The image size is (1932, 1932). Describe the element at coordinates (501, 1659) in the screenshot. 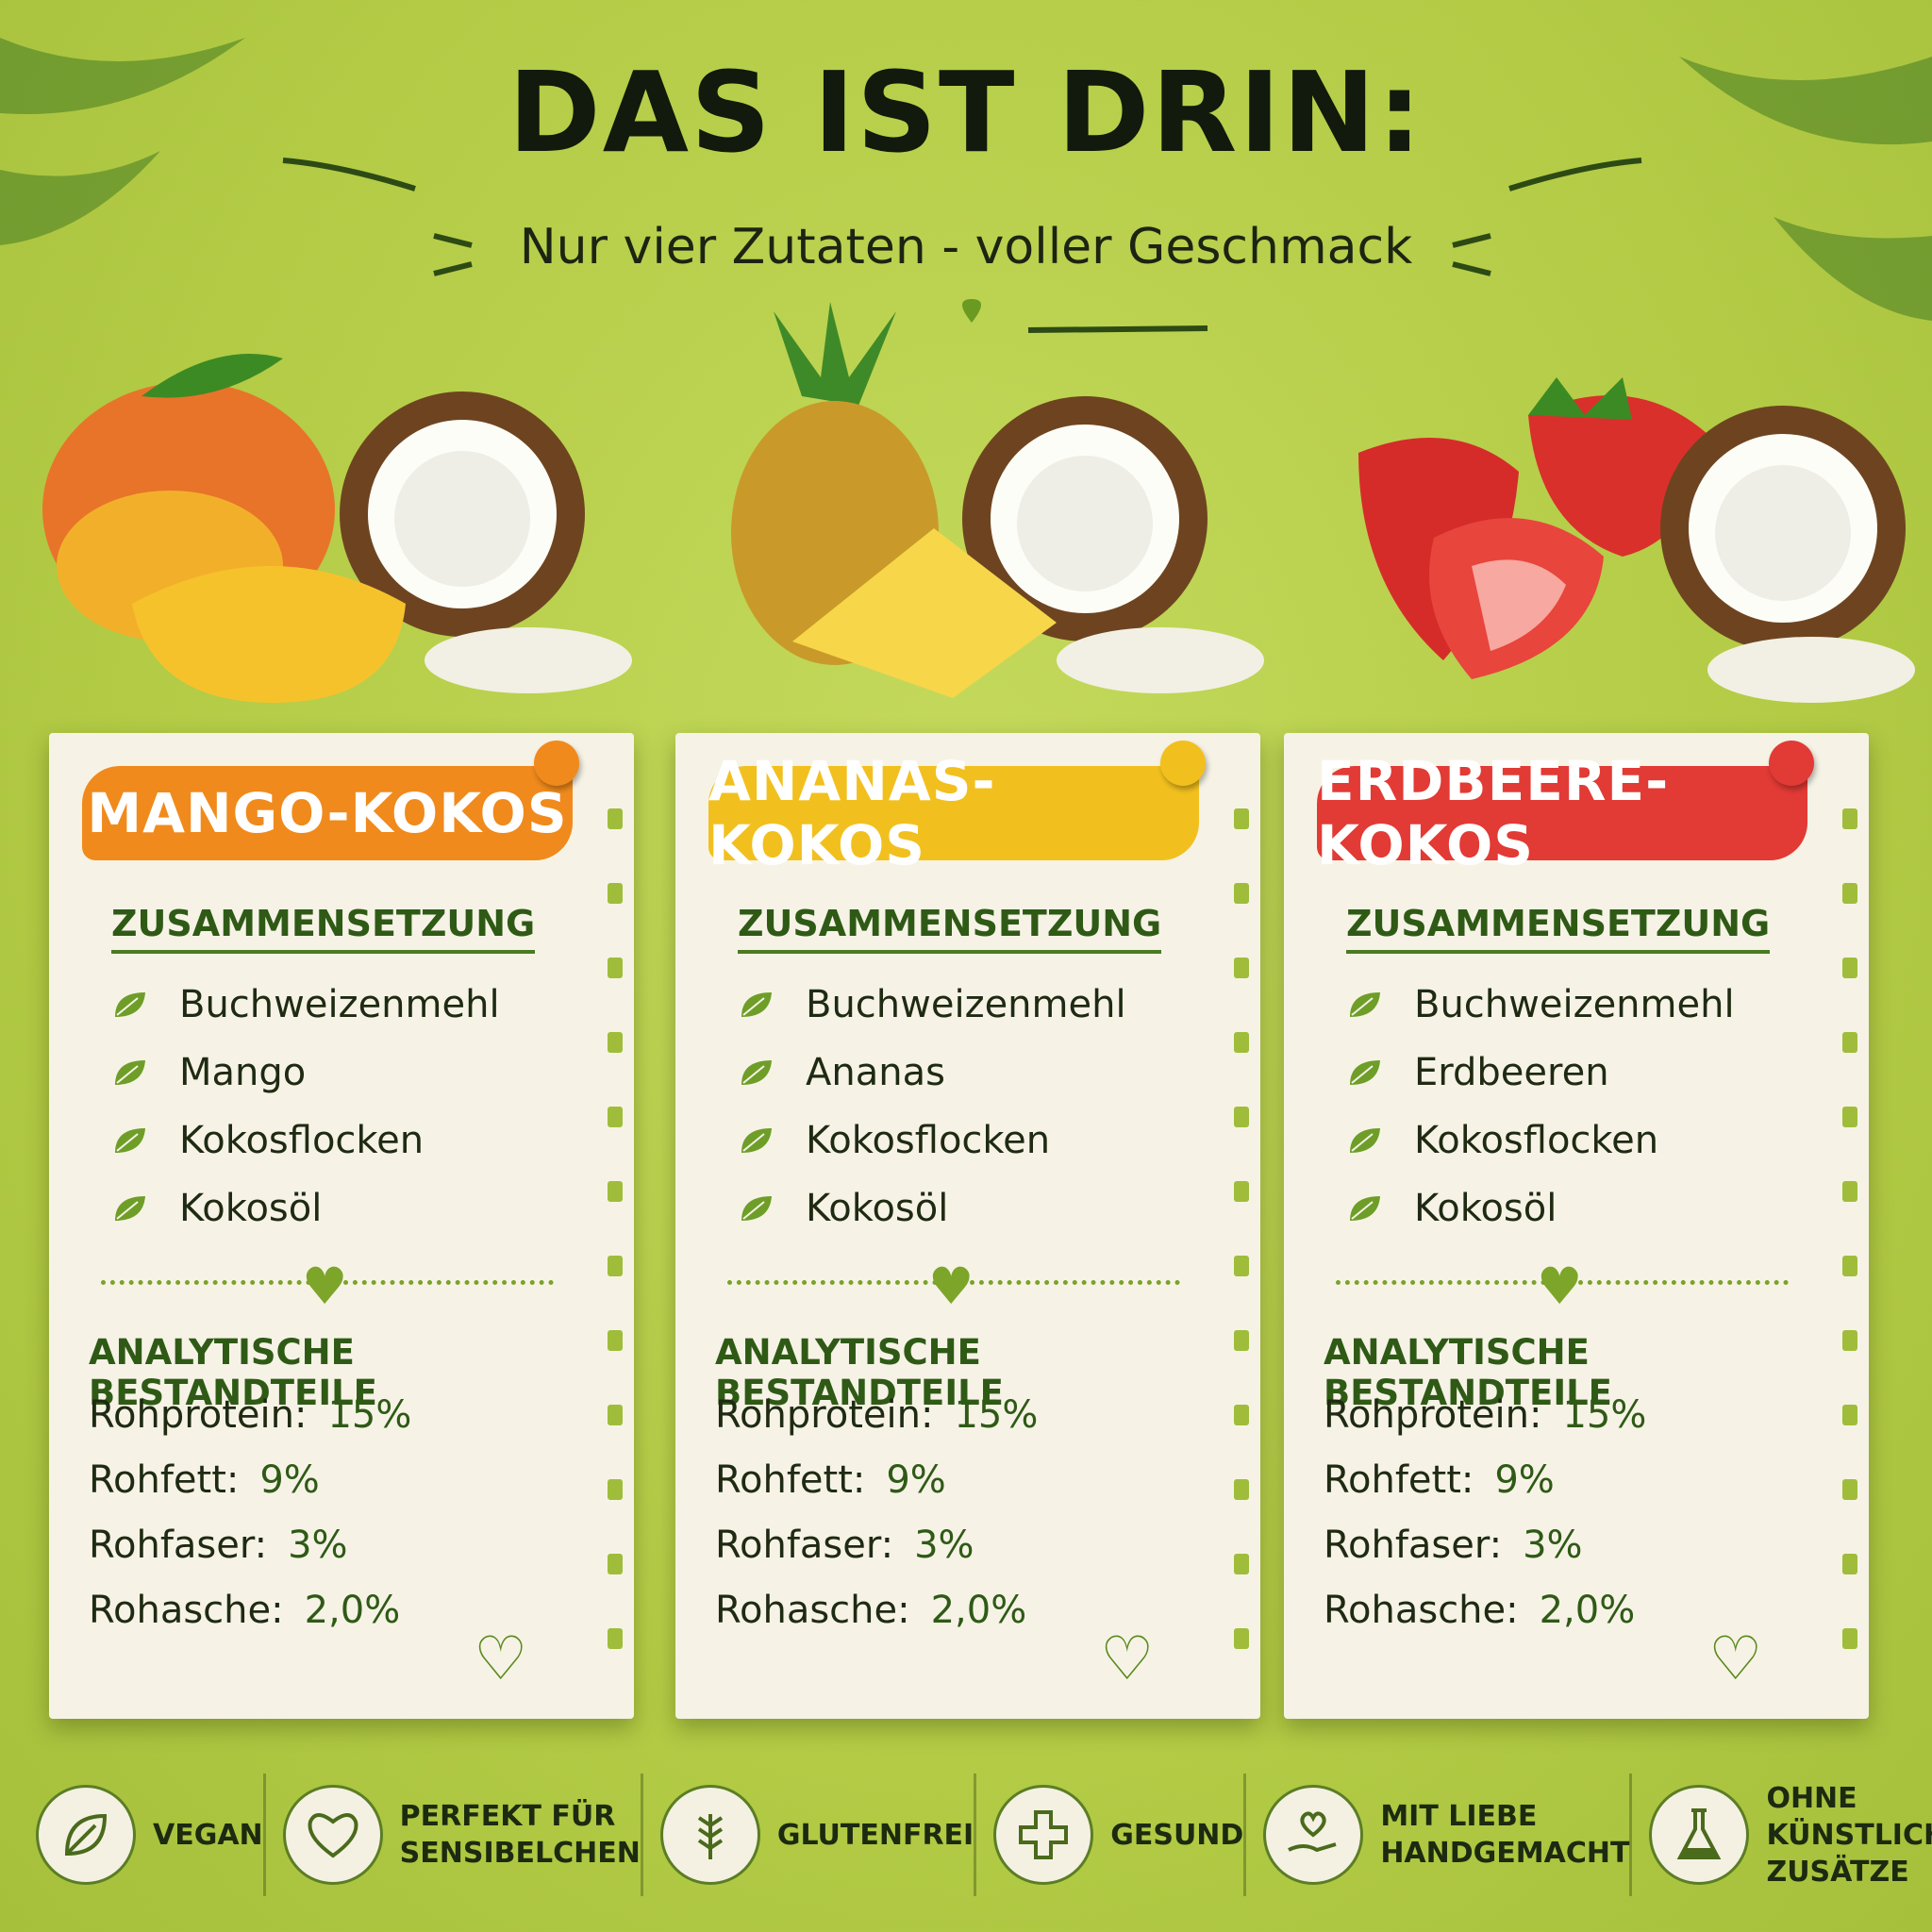

I see `heart-icon: ♡` at that location.